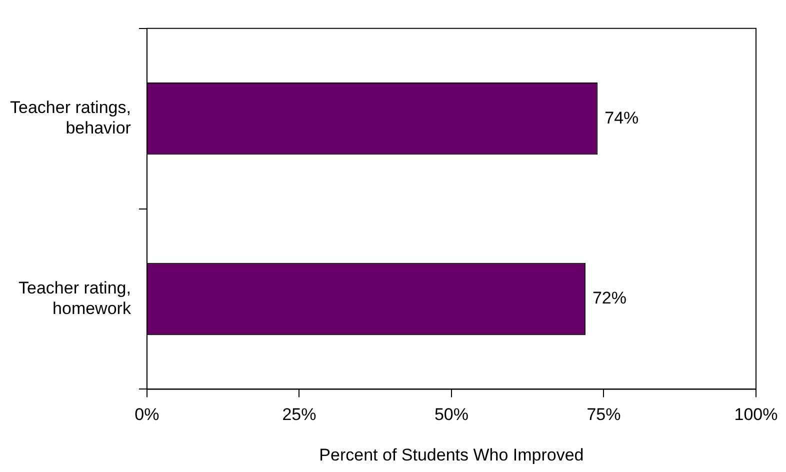 The image size is (786, 472). What do you see at coordinates (603, 414) in the screenshot?
I see `x-tick-label: 75%` at bounding box center [603, 414].